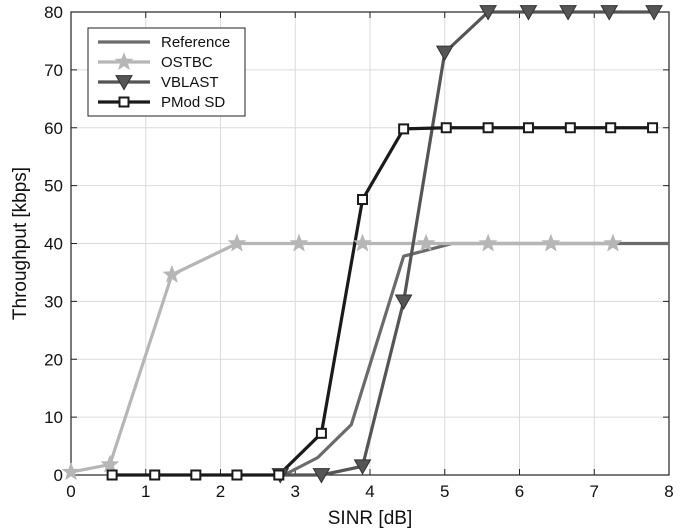 This screenshot has width=686, height=531. Describe the element at coordinates (519, 491) in the screenshot. I see `x-tick-label: 6` at that location.